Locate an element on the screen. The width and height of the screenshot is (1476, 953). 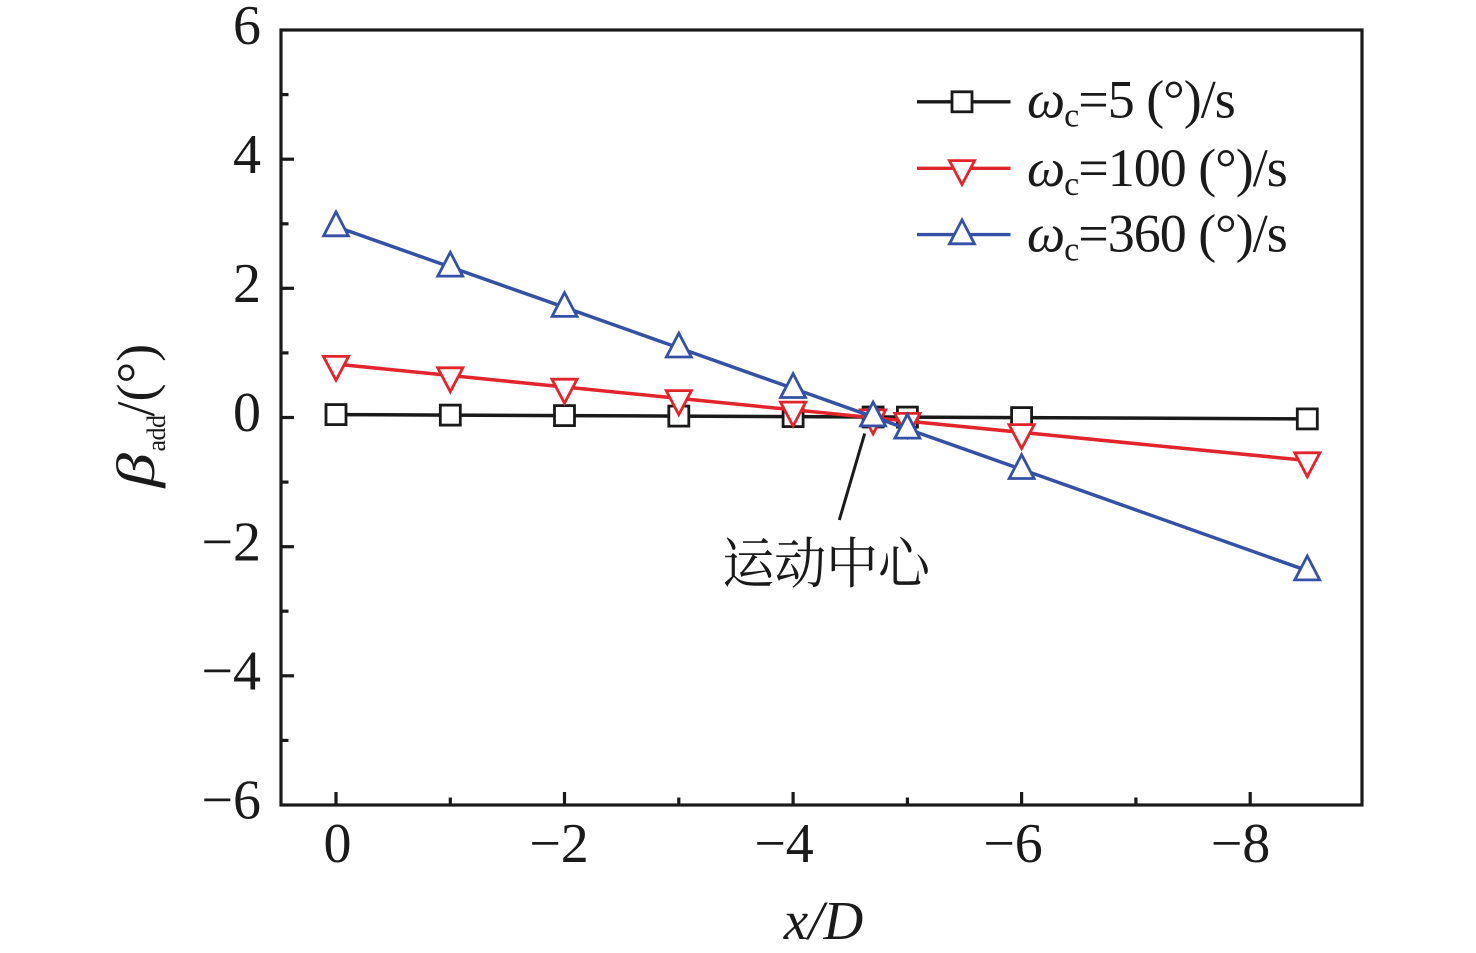
svg-text: ωc=360 (°)/s is located at coordinates (1157, 236).